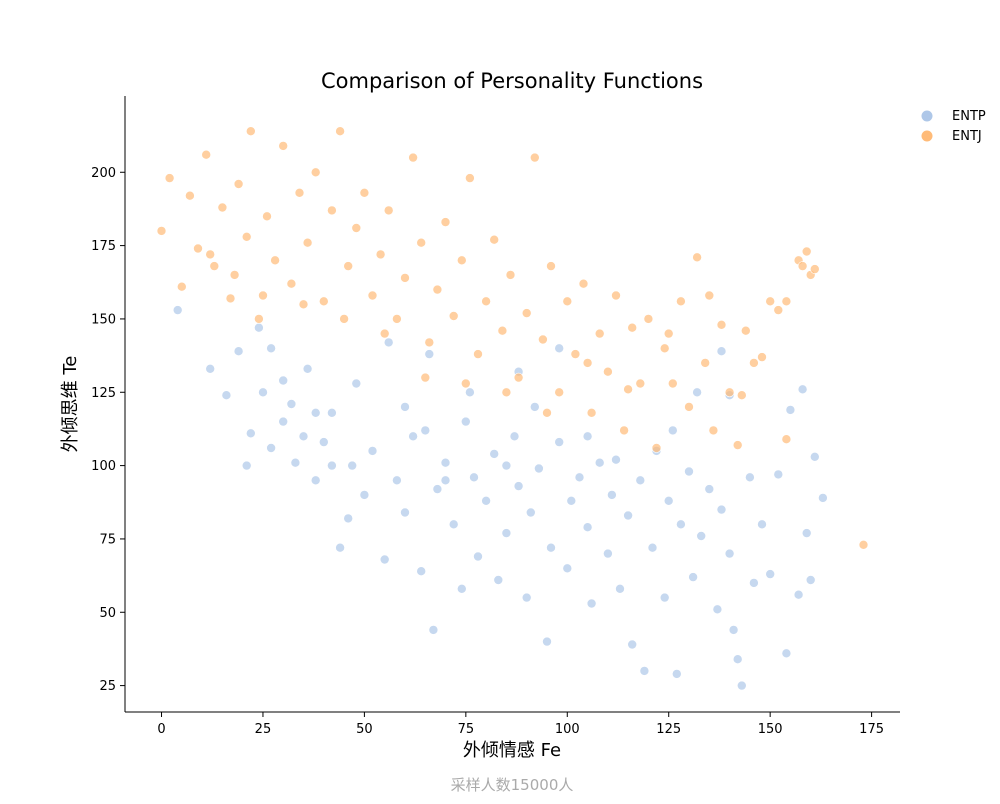 Image resolution: width=1000 pixels, height=804 pixels. What do you see at coordinates (927, 136) in the screenshot?
I see `legend-marker-entj` at bounding box center [927, 136].